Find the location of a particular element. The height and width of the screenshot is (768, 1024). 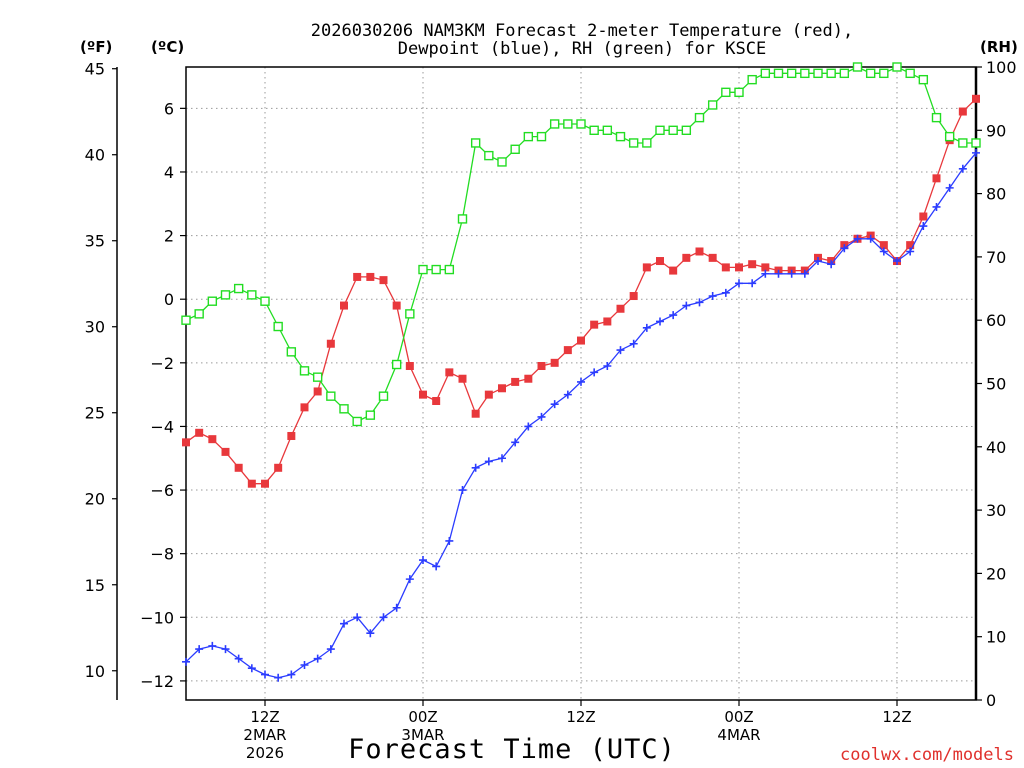

rh-tick-label: 10 is located at coordinates (996, 637).